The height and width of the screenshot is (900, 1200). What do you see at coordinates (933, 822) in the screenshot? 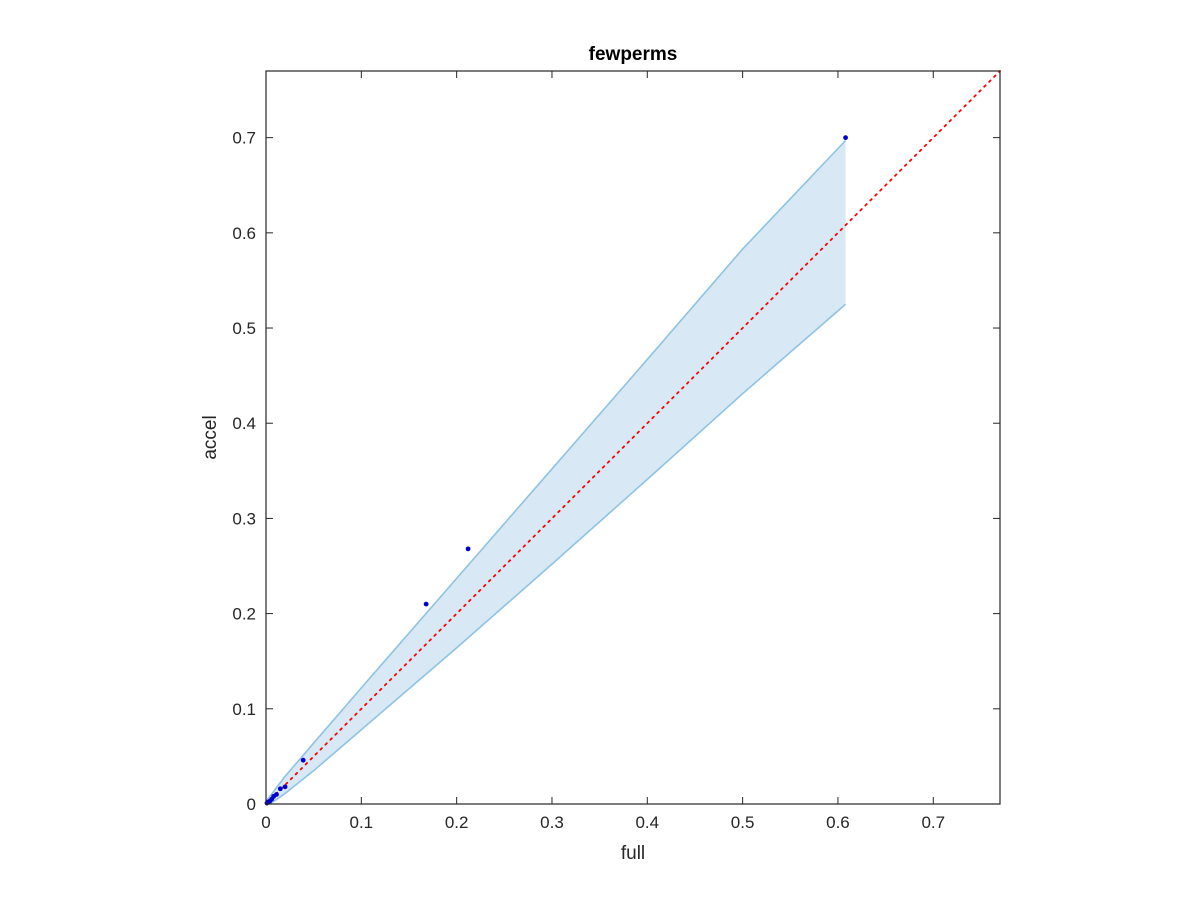
I see `x-tick-label: 0.7` at bounding box center [933, 822].